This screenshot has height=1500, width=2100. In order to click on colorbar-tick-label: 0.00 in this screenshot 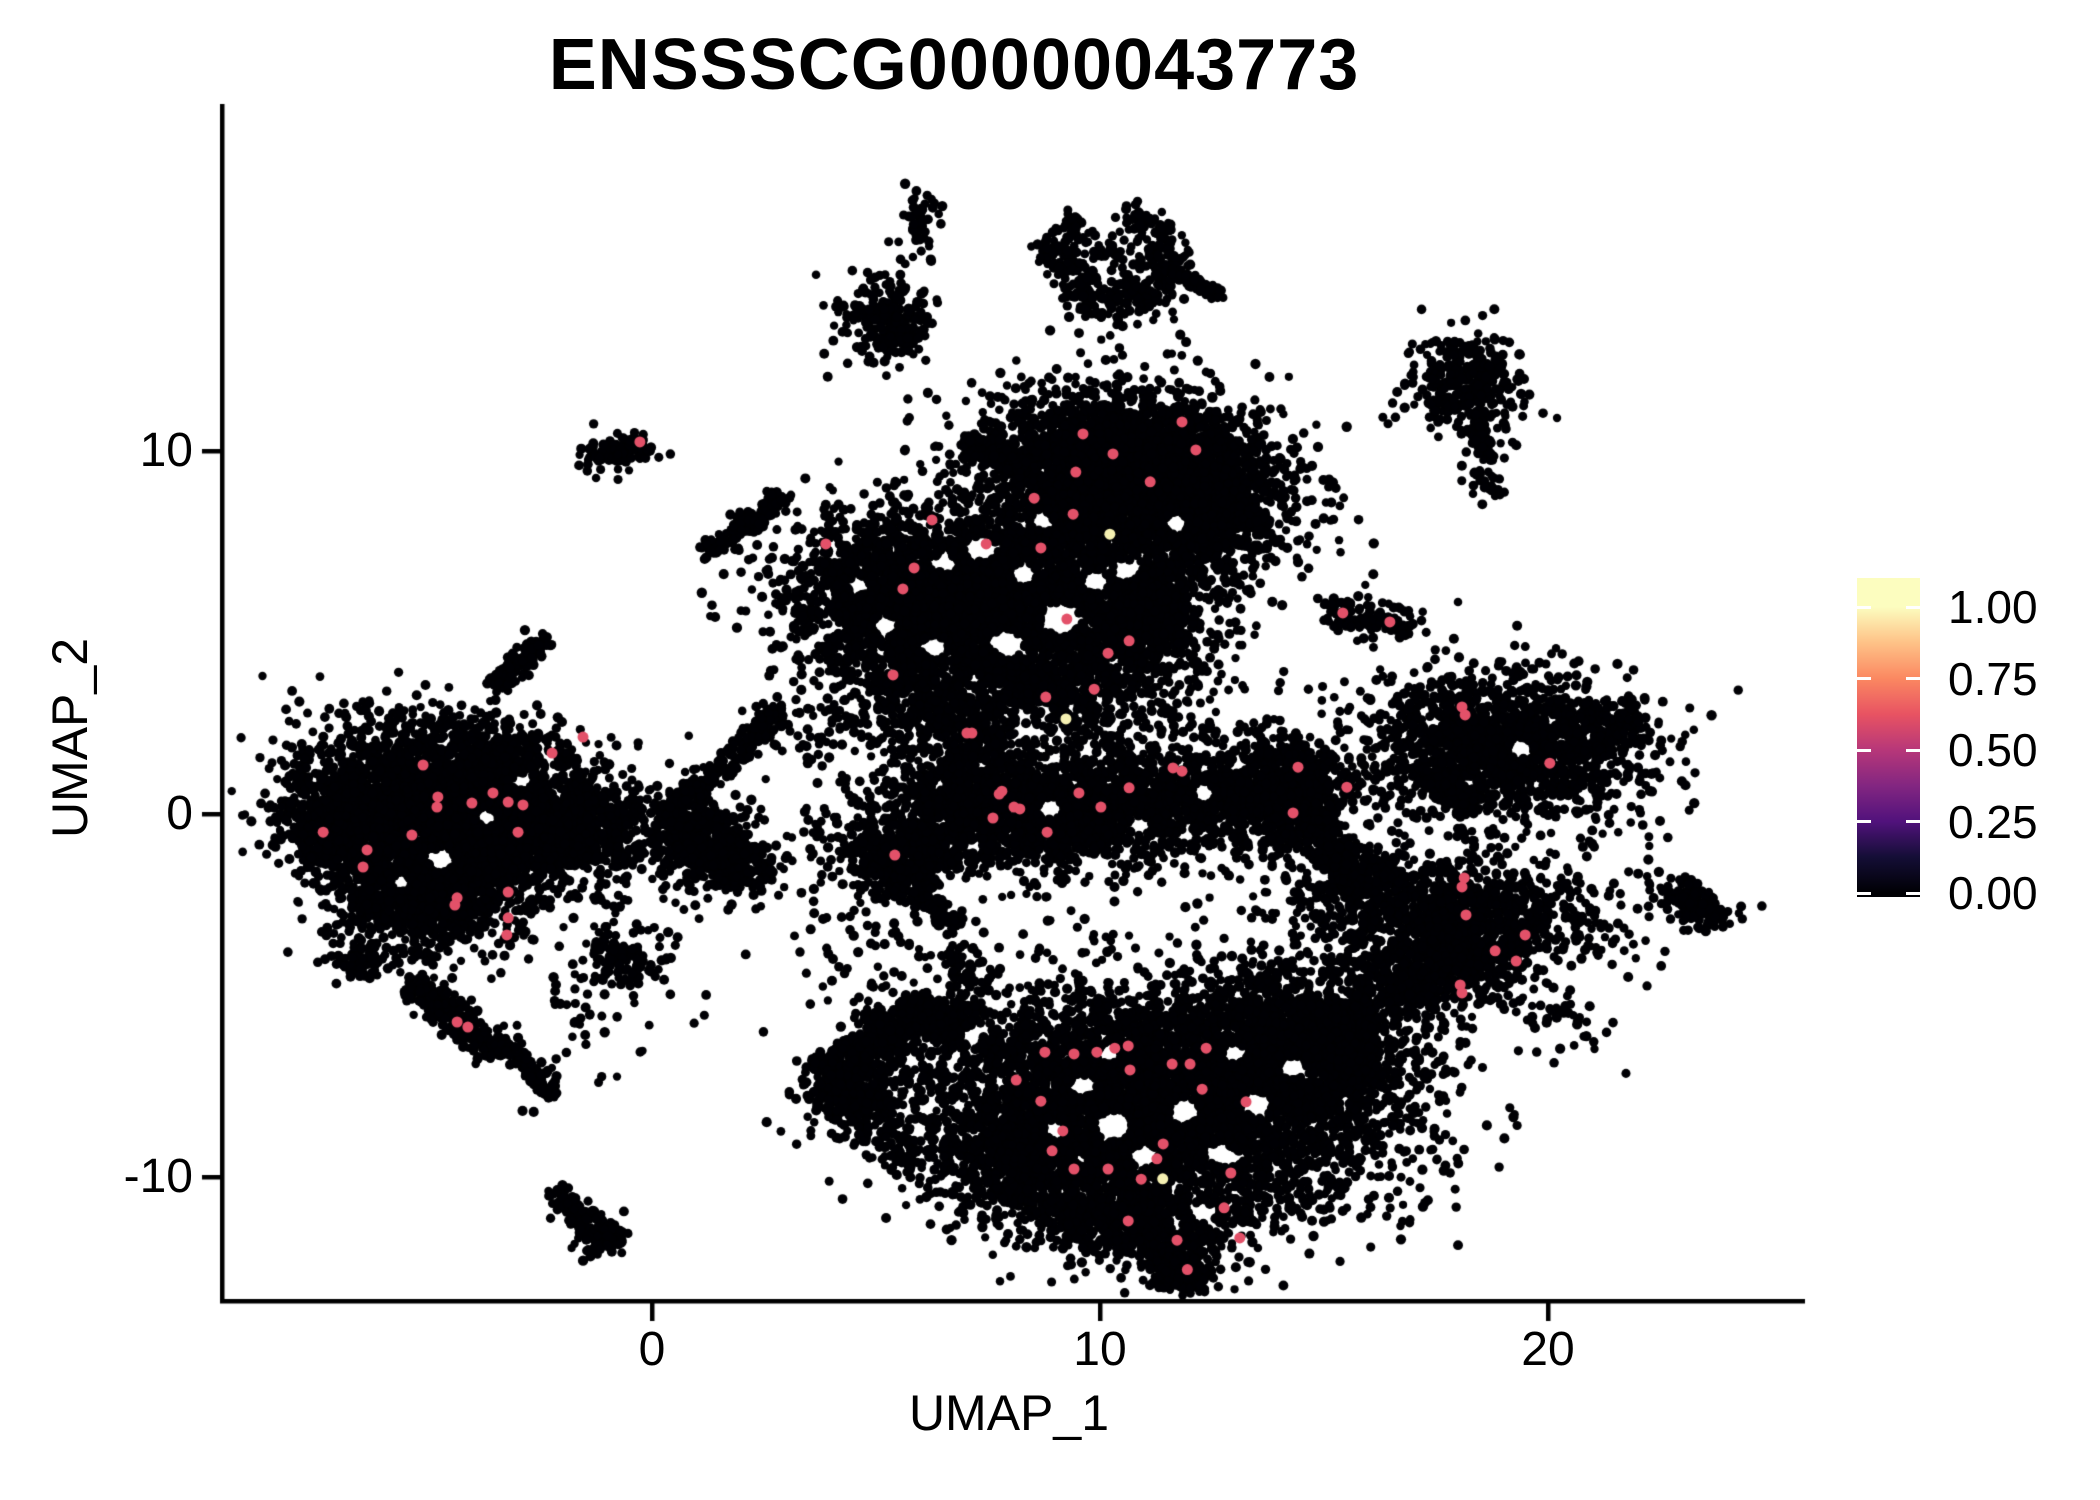, I will do `click(1993, 893)`.